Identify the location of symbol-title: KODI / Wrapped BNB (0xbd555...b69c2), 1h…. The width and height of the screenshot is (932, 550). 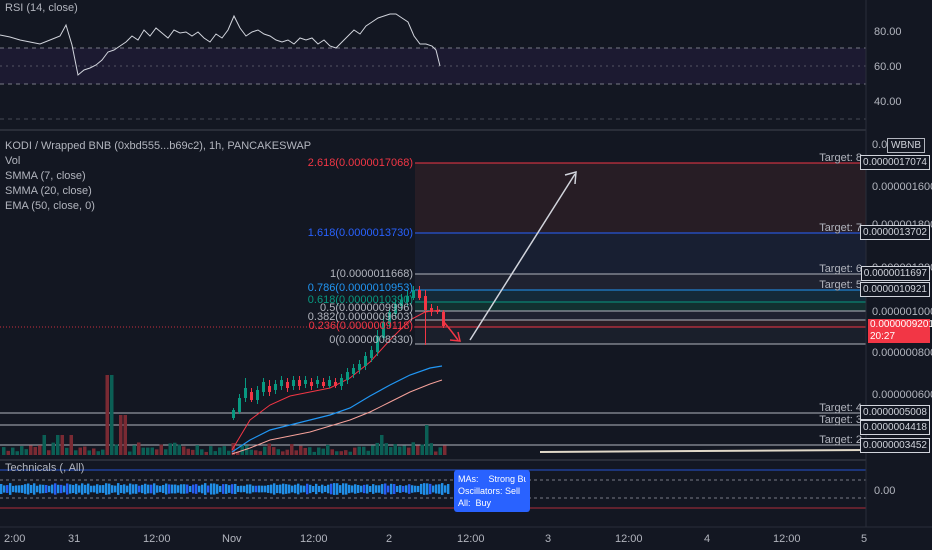
(158, 146).